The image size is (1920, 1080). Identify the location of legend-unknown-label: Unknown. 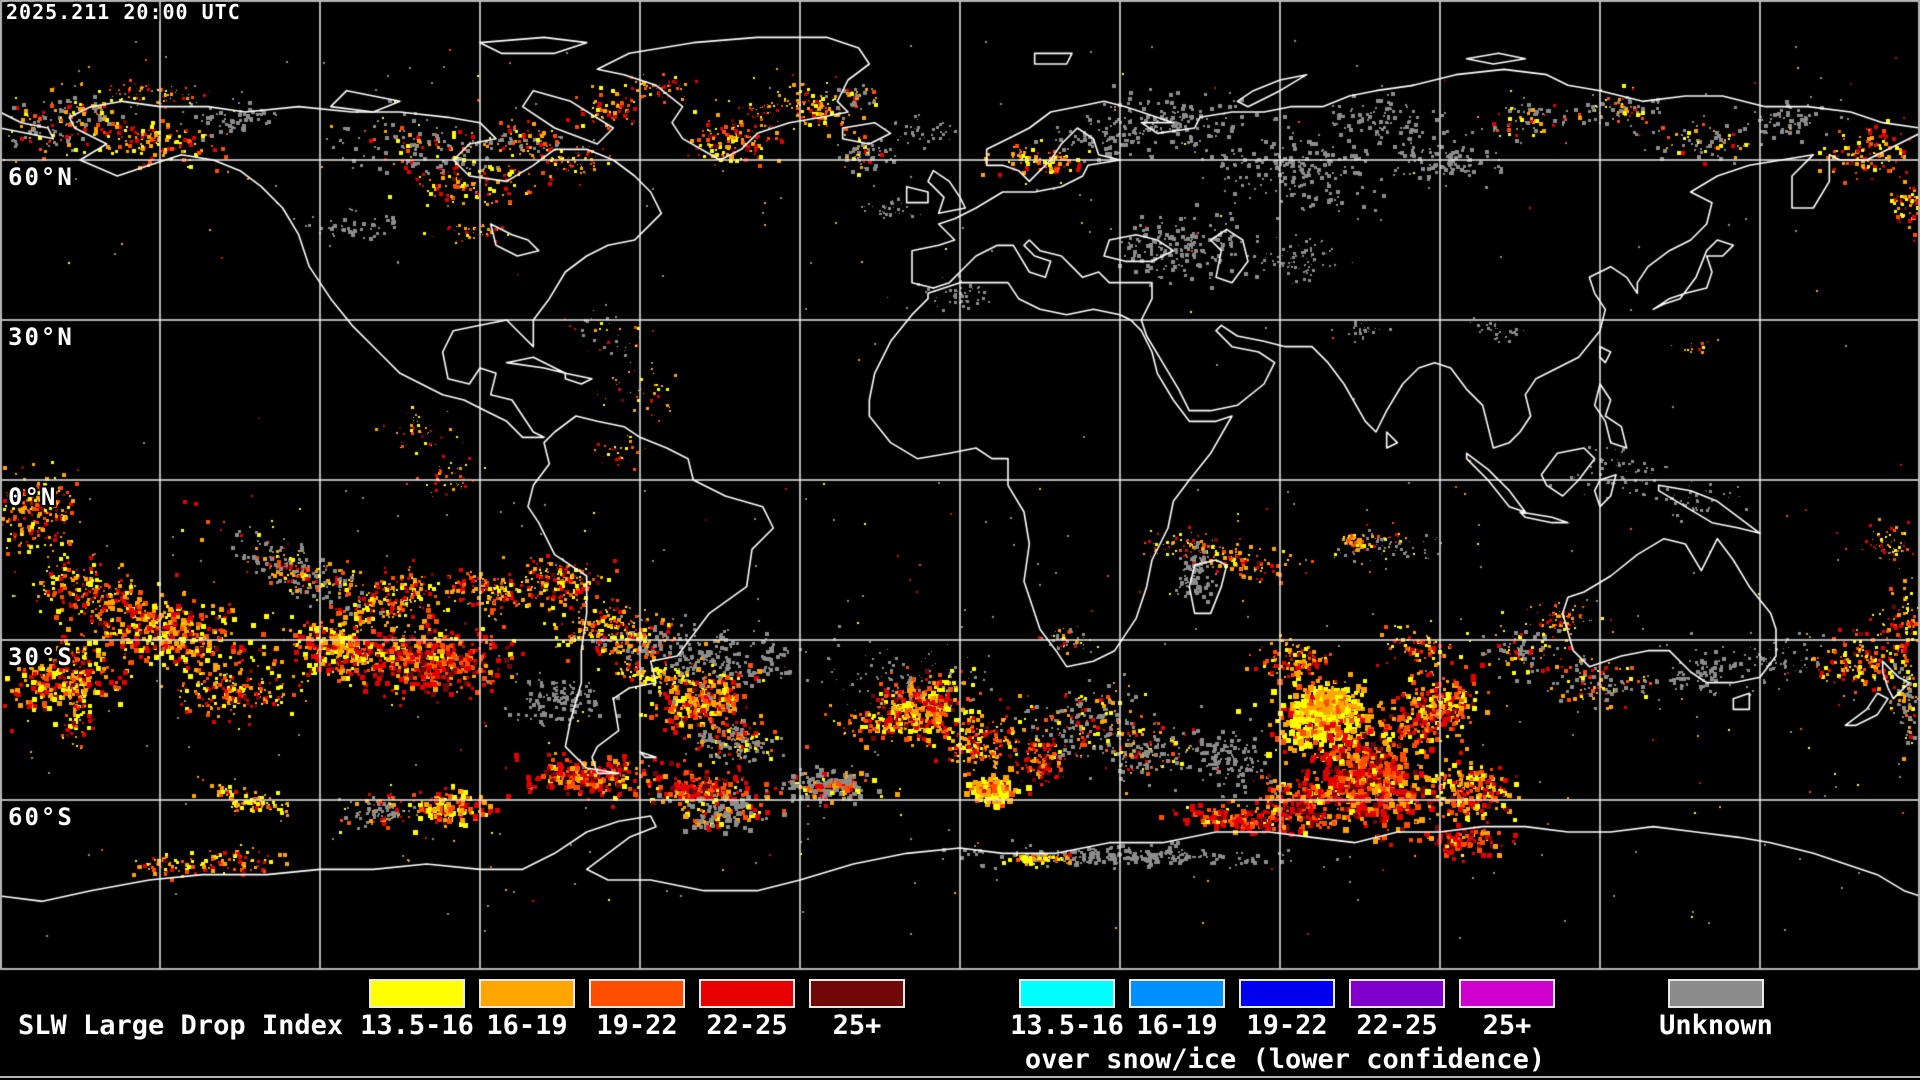
(1716, 1025).